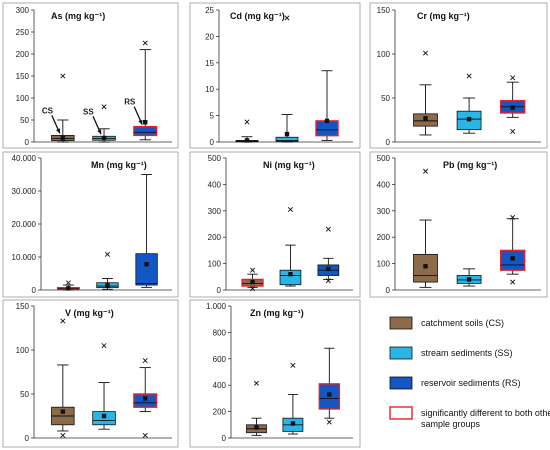 The height and width of the screenshot is (450, 550). I want to click on legend-label: catchment soils (CS), so click(462, 323).